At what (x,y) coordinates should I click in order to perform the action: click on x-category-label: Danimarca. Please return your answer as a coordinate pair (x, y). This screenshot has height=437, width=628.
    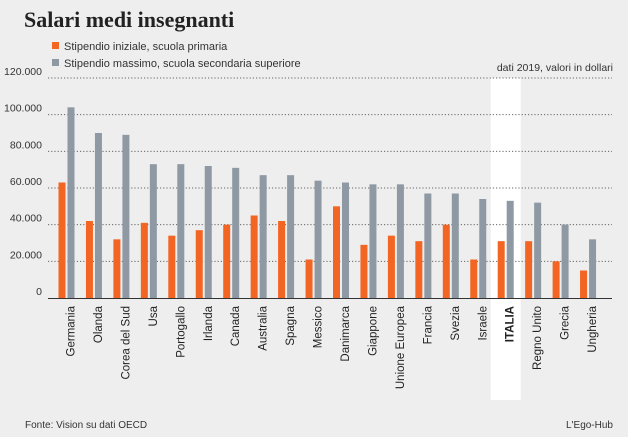
    Looking at the image, I should click on (346, 333).